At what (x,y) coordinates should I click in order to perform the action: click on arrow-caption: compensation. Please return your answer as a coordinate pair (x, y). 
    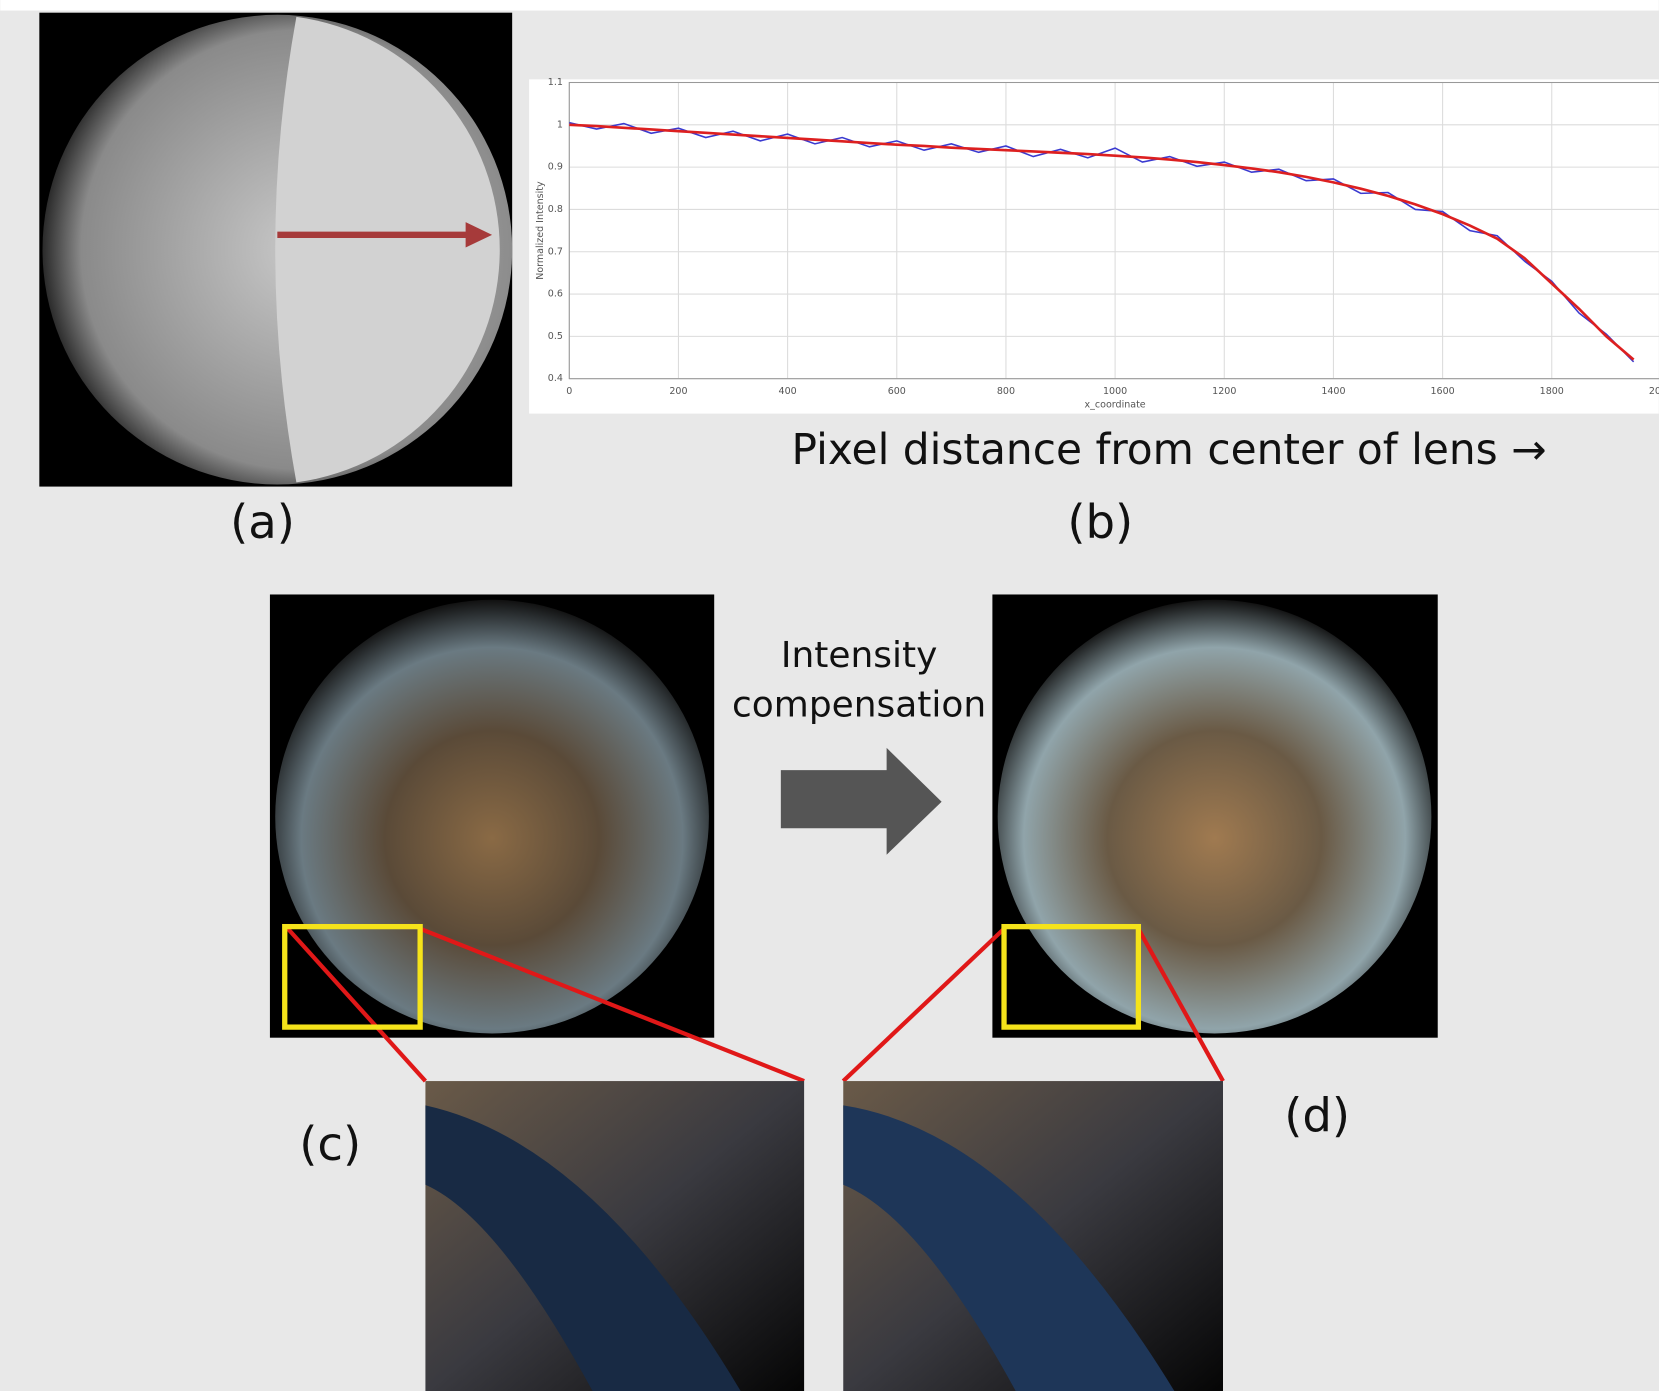
    Looking at the image, I should click on (859, 705).